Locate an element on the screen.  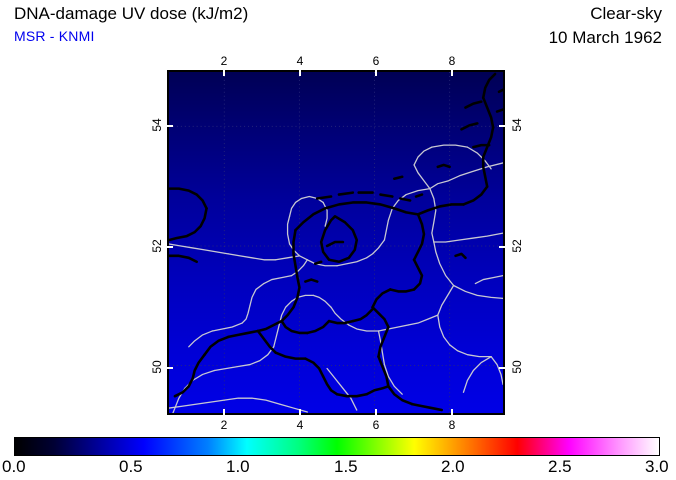
axis-tick-lat-right: 54 is located at coordinates (517, 125).